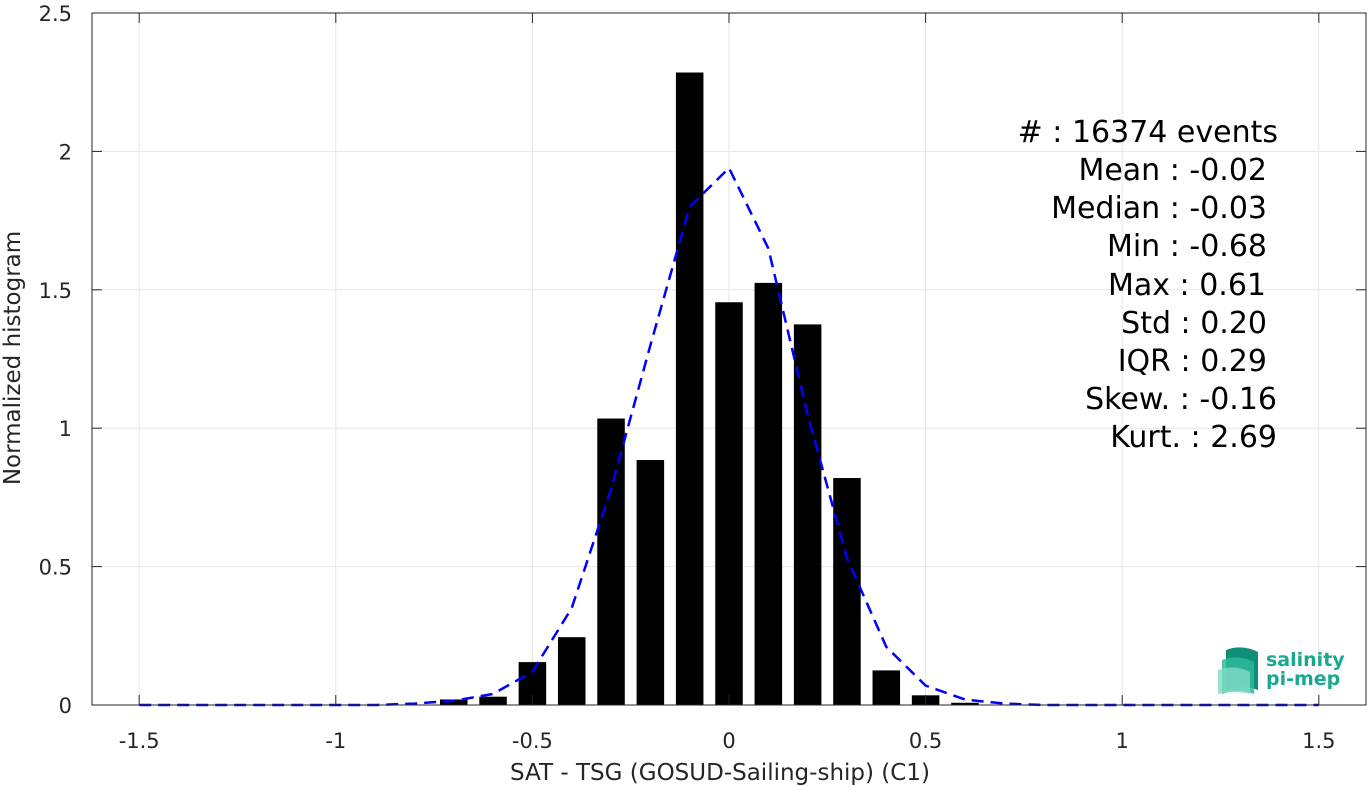  What do you see at coordinates (1148, 132) in the screenshot?
I see `stat-events: # : 16374 events` at bounding box center [1148, 132].